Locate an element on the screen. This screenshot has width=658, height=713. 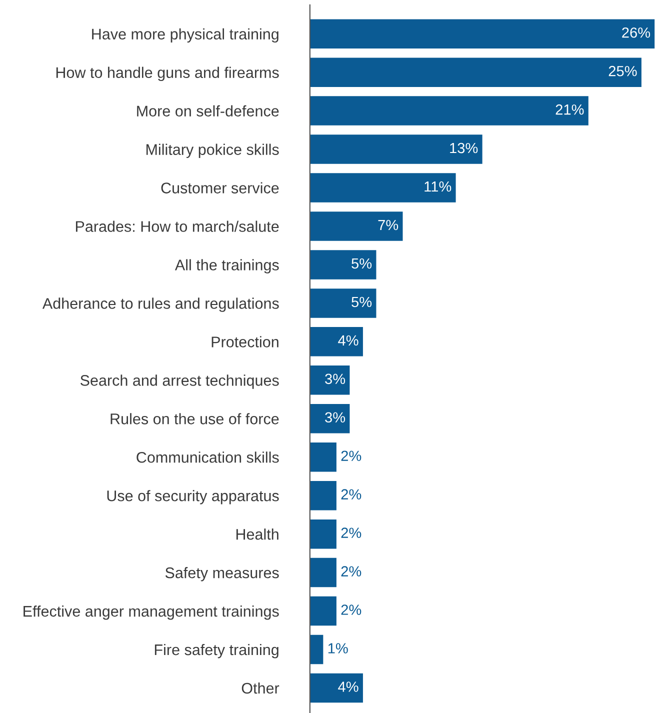
data-label: 11% is located at coordinates (438, 186).